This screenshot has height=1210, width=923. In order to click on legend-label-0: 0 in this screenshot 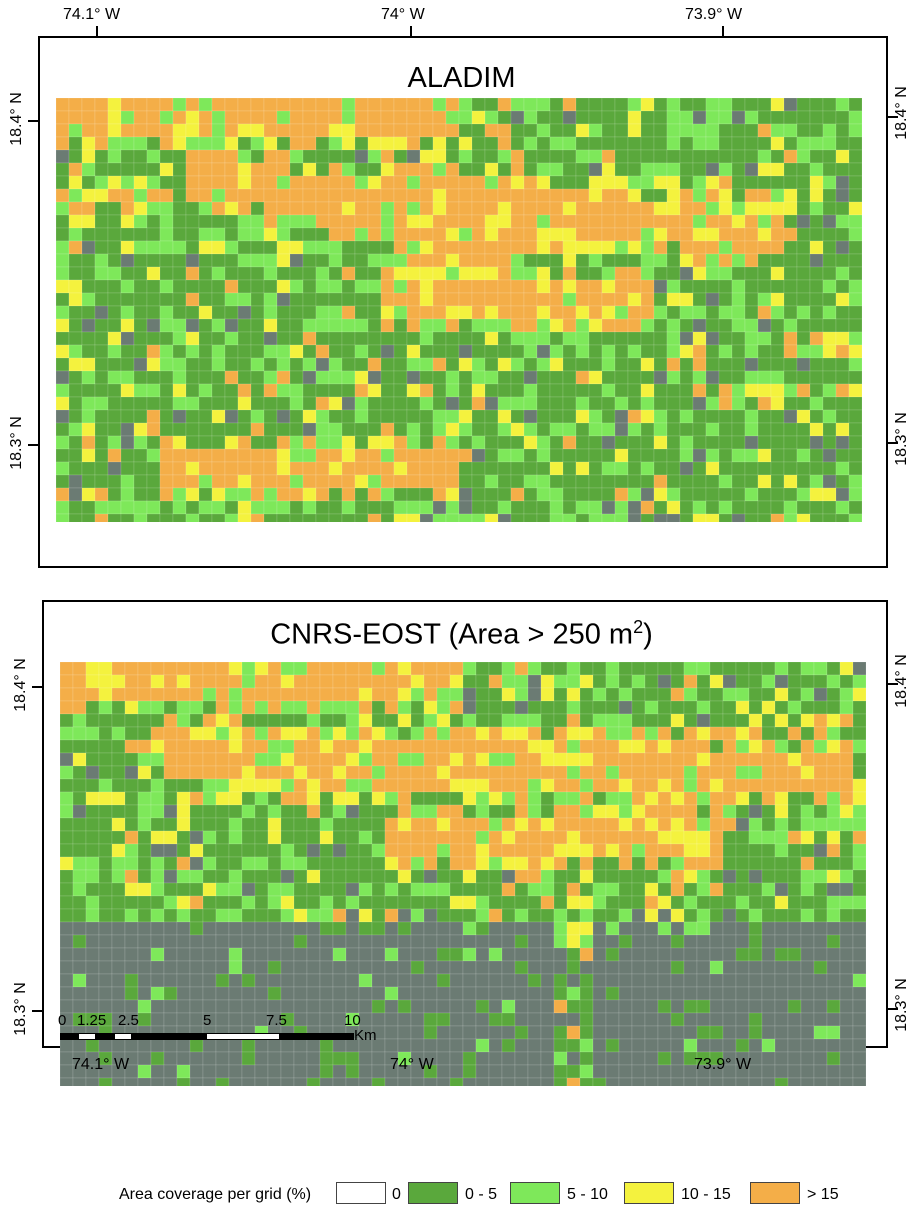, I will do `click(396, 1194)`.